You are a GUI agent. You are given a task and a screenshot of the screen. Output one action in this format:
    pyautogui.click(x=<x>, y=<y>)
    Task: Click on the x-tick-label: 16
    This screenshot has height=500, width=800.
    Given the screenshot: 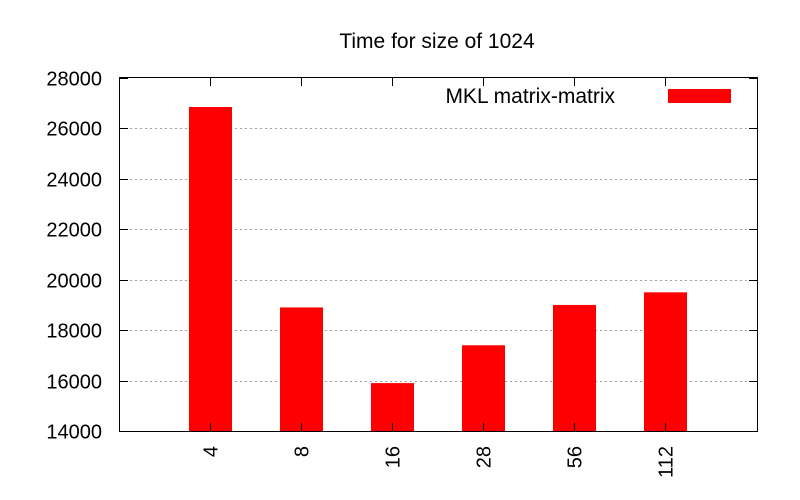 What is the action you would take?
    pyautogui.click(x=394, y=457)
    